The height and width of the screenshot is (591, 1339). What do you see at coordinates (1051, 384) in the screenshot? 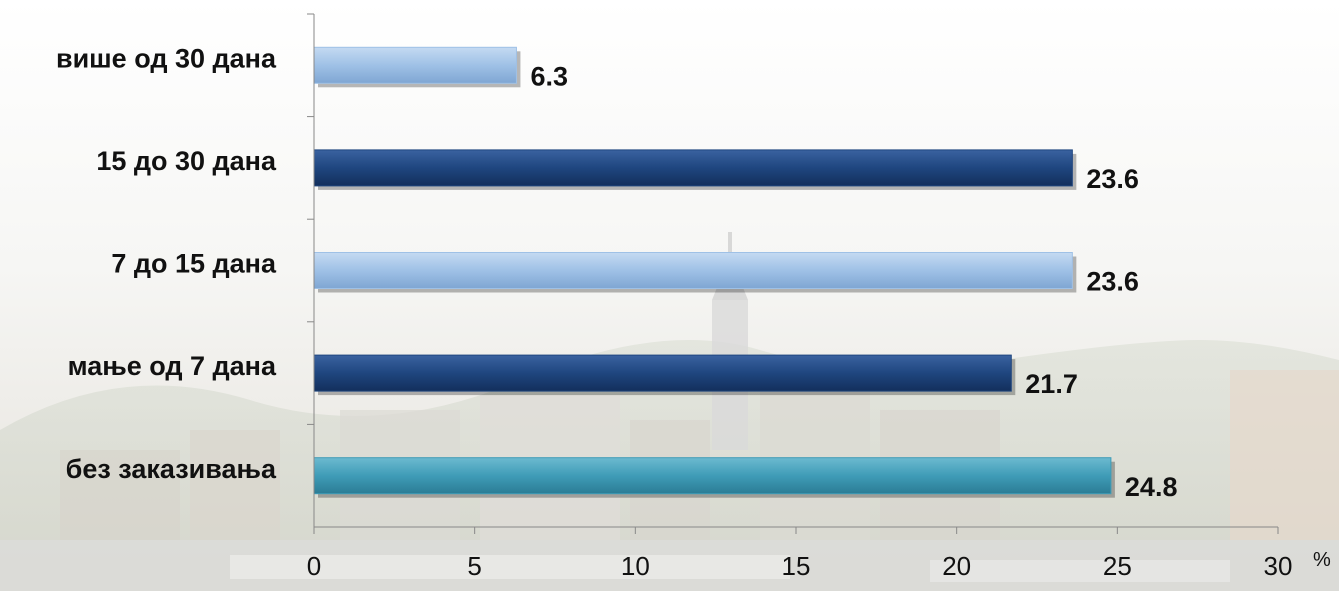
I see `data-label: 21.7` at bounding box center [1051, 384].